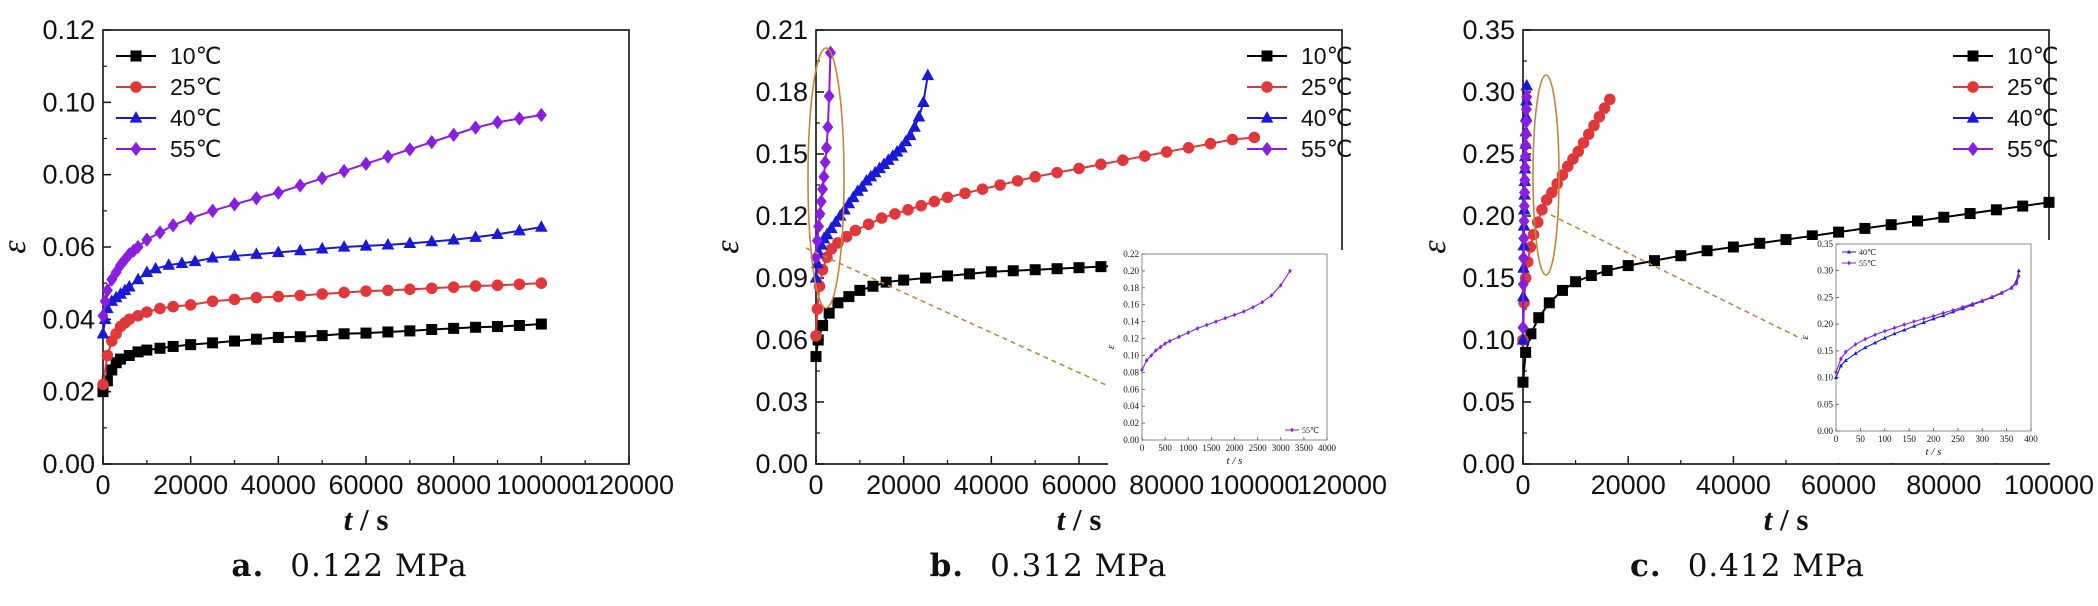 The height and width of the screenshot is (606, 2098). What do you see at coordinates (1825, 271) in the screenshot?
I see `inset-y-tick-label: 0.30` at bounding box center [1825, 271].